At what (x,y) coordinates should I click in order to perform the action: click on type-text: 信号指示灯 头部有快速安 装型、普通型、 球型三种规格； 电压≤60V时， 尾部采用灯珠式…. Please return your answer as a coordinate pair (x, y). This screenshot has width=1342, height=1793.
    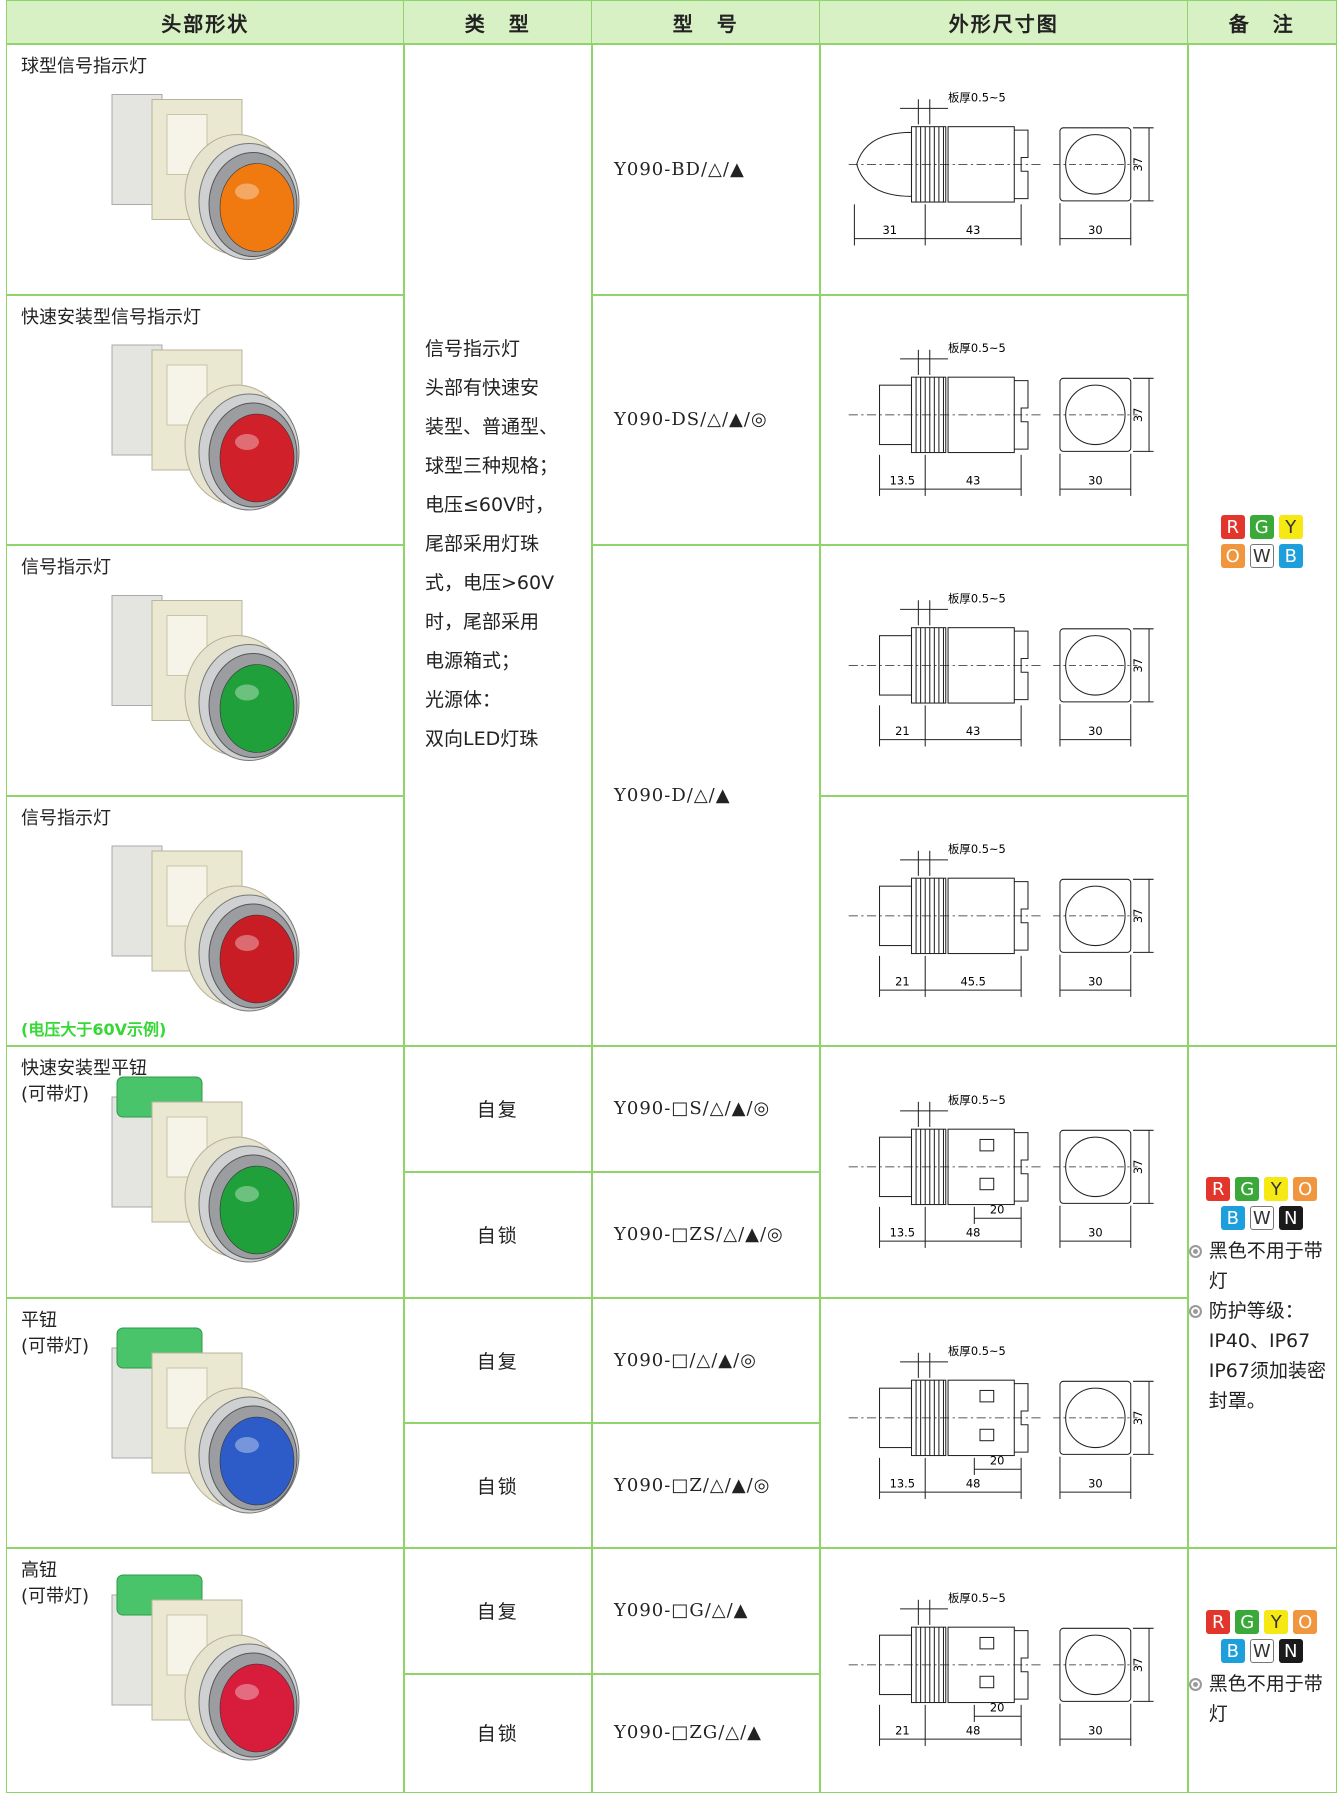
    Looking at the image, I should click on (498, 545).